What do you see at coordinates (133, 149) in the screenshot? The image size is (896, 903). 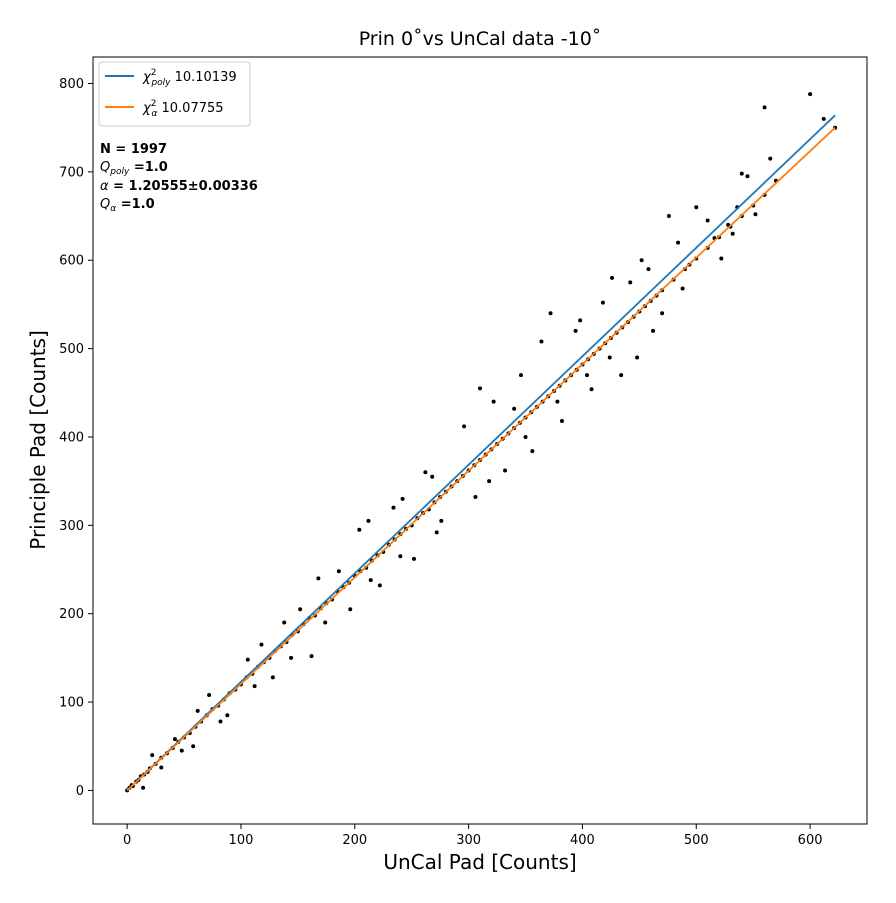 I see `stat-n: N = 1997` at bounding box center [133, 149].